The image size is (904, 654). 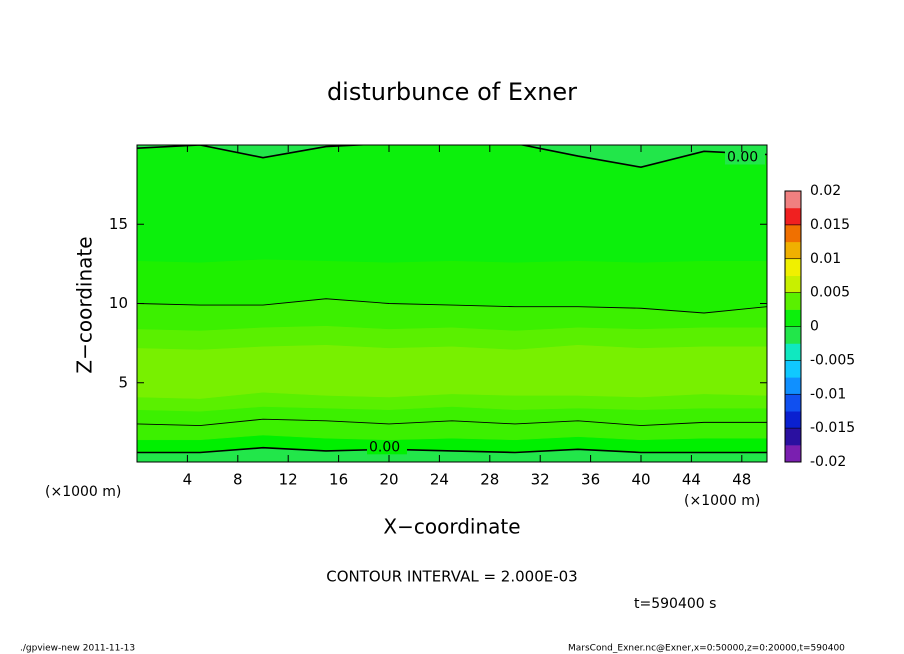 What do you see at coordinates (832, 360) in the screenshot?
I see `colorbar-label: -0.005` at bounding box center [832, 360].